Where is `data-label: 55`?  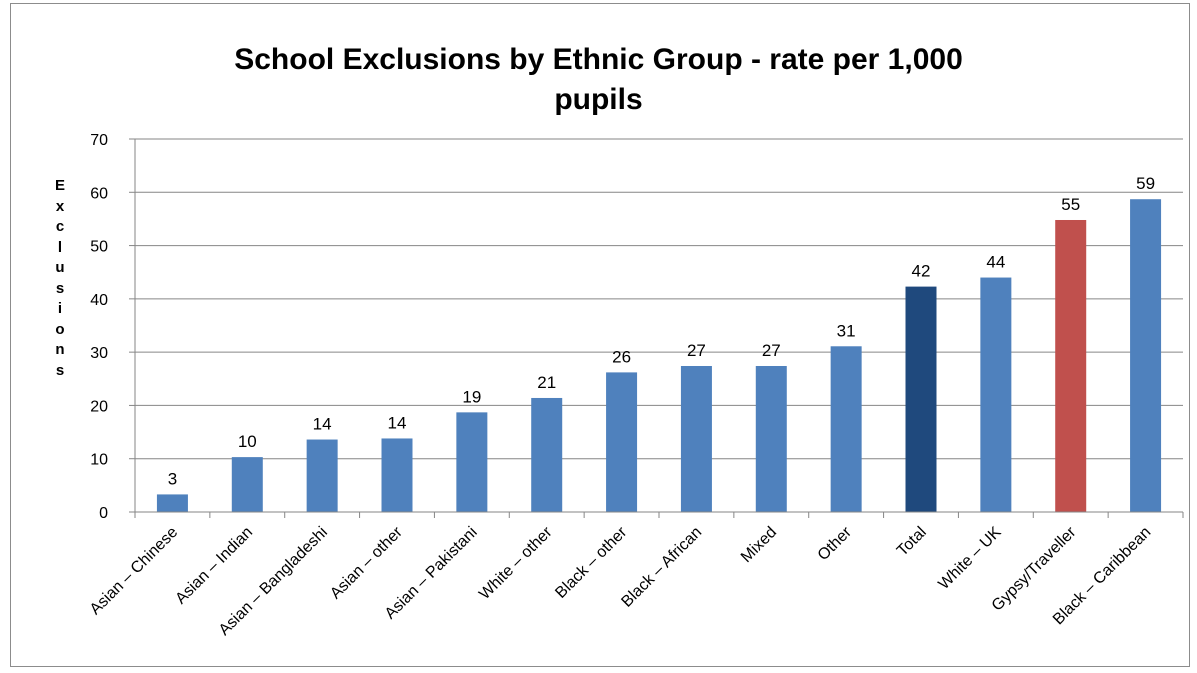
data-label: 55 is located at coordinates (1070, 204).